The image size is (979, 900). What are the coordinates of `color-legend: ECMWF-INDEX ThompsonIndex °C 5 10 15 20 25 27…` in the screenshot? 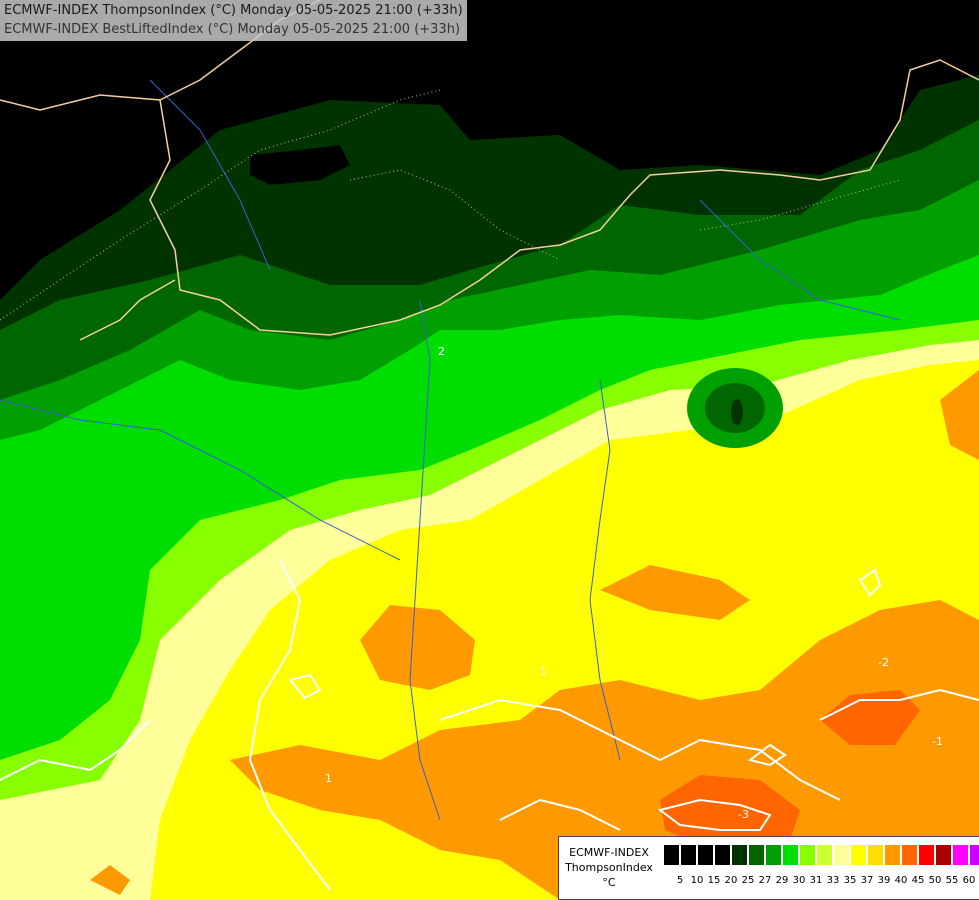 It's located at (768, 868).